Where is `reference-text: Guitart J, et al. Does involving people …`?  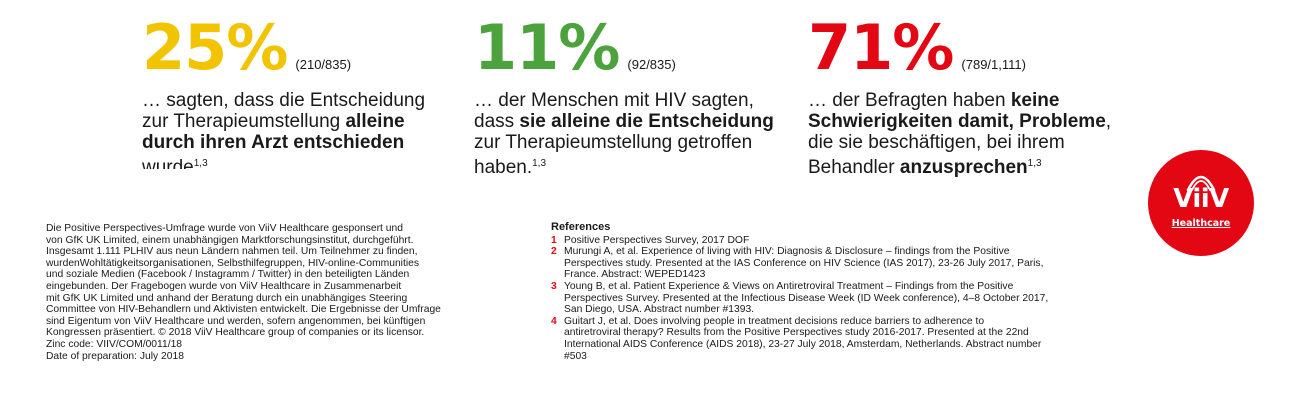 reference-text: Guitart J, et al. Does involving people … is located at coordinates (802, 339).